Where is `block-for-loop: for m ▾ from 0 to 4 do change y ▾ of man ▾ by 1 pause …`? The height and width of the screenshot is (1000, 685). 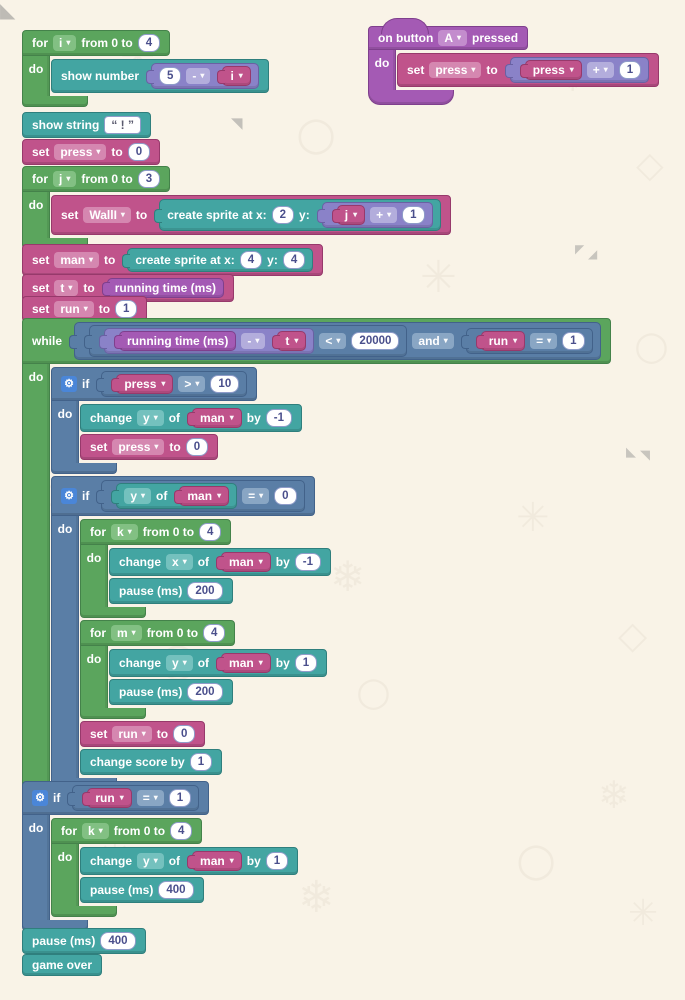 block-for-loop: for m ▾ from 0 to 4 do change y ▾ of man ▾ by 1 pause … is located at coordinates (204, 669).